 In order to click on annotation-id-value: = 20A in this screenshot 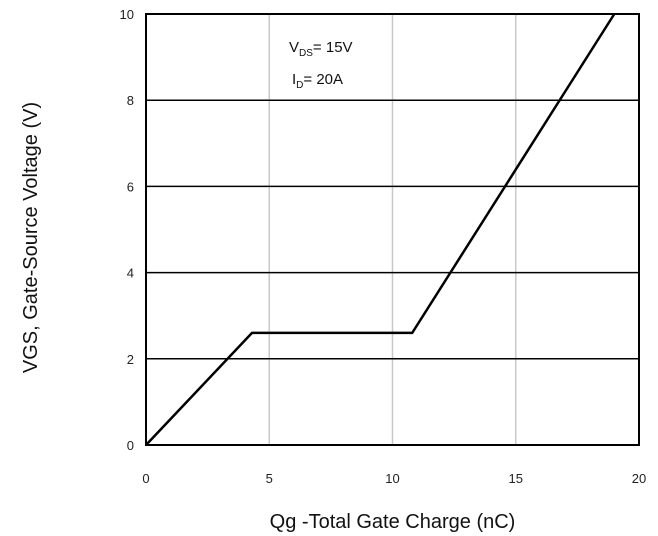, I will do `click(323, 79)`.